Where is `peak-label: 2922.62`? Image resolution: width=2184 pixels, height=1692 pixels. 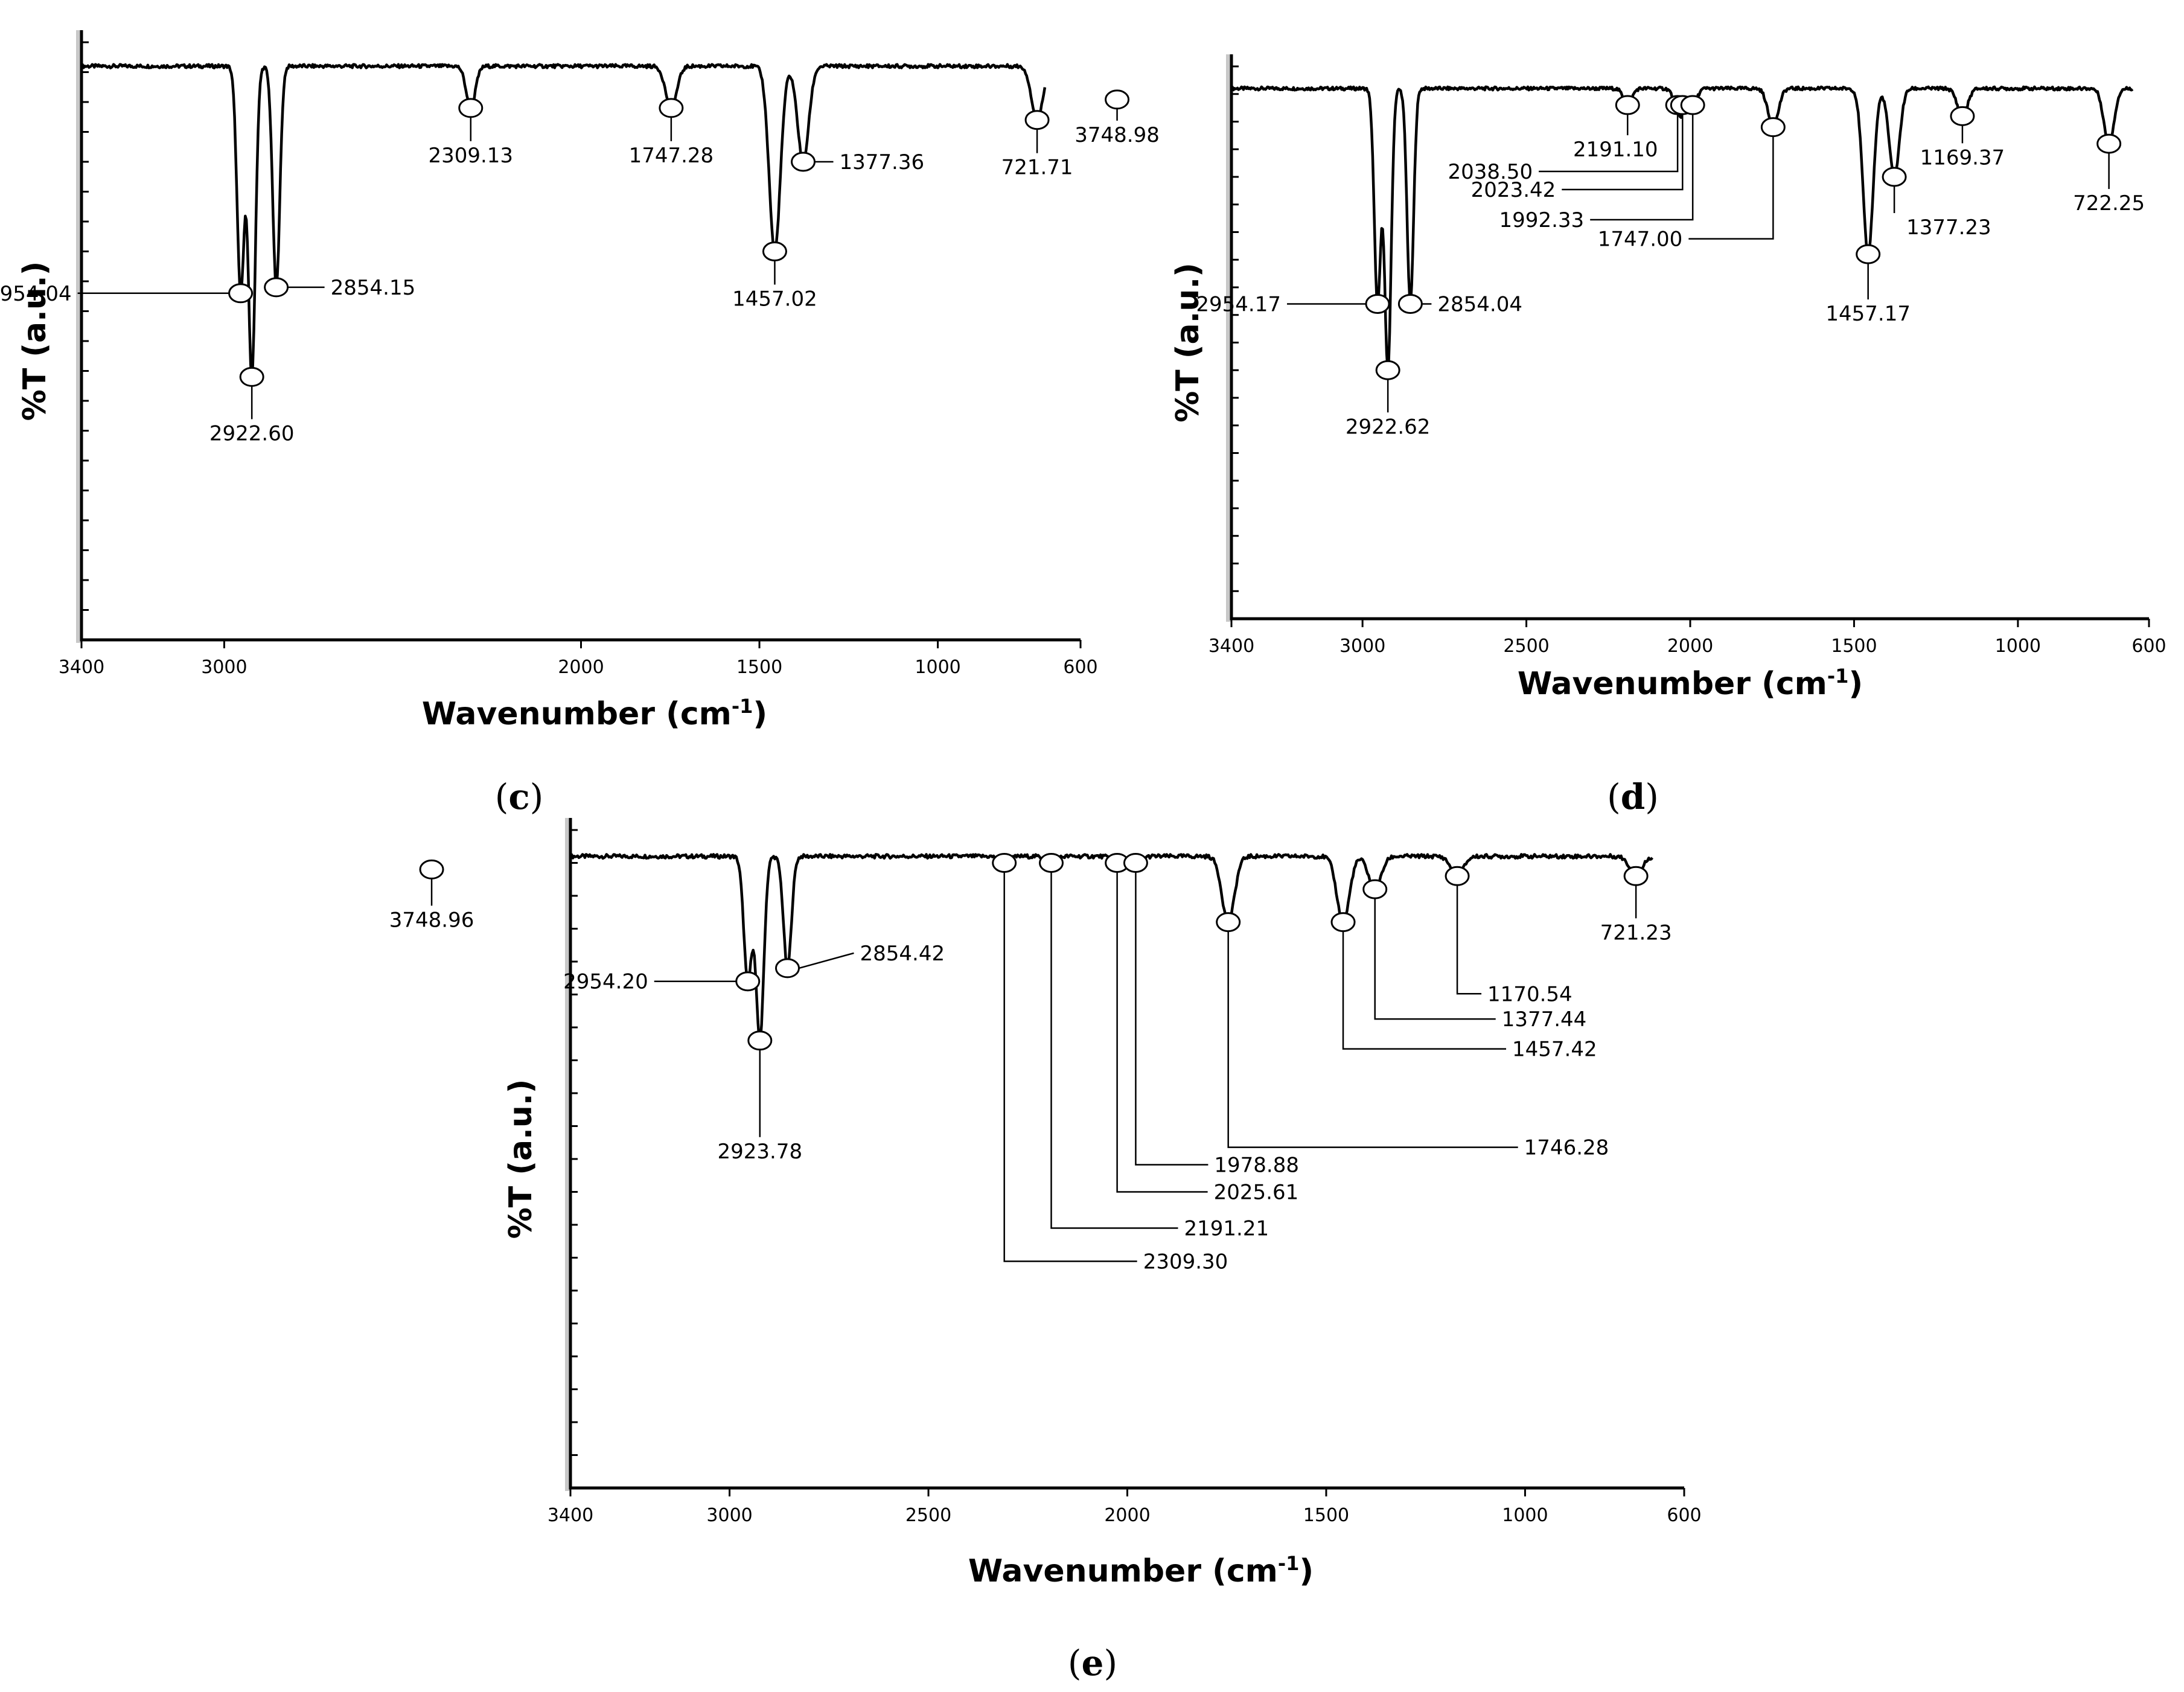 peak-label: 2922.62 is located at coordinates (1389, 427).